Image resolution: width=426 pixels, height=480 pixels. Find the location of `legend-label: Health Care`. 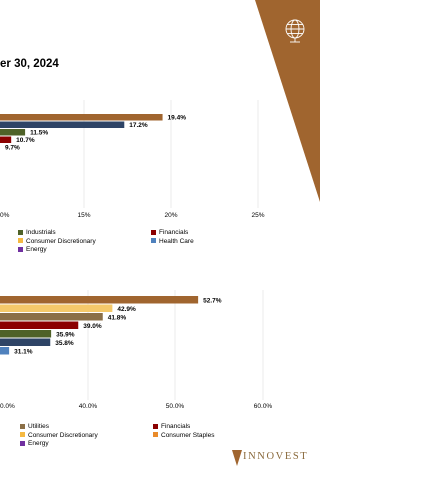

legend-label: Health Care is located at coordinates (176, 241).